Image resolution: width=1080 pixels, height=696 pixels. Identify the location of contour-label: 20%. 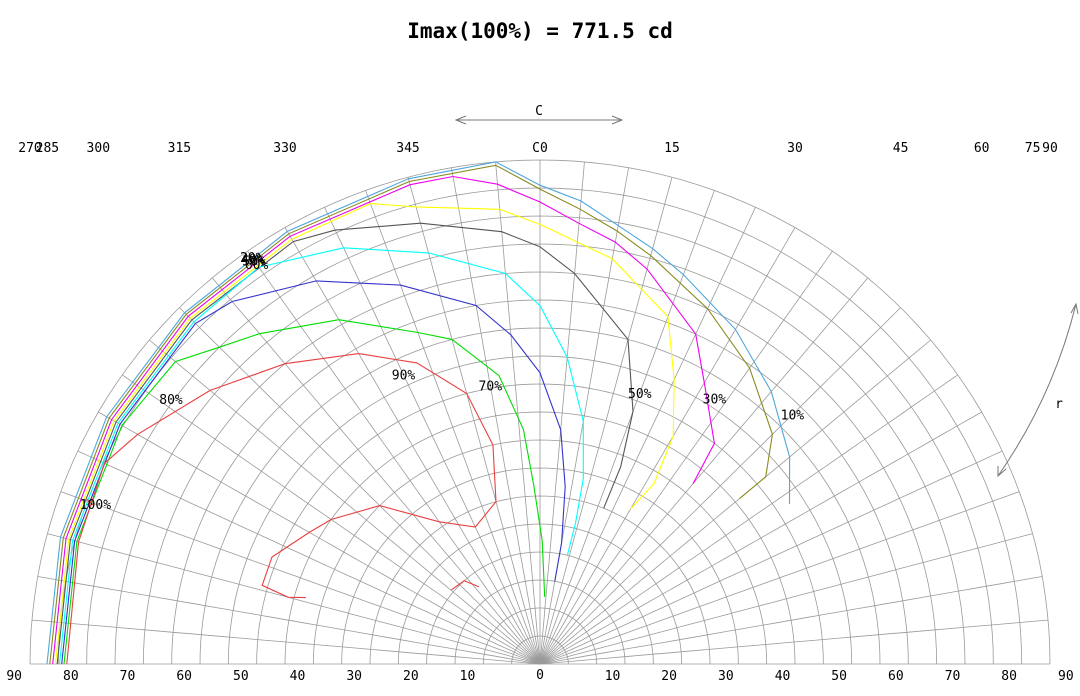
(252, 258).